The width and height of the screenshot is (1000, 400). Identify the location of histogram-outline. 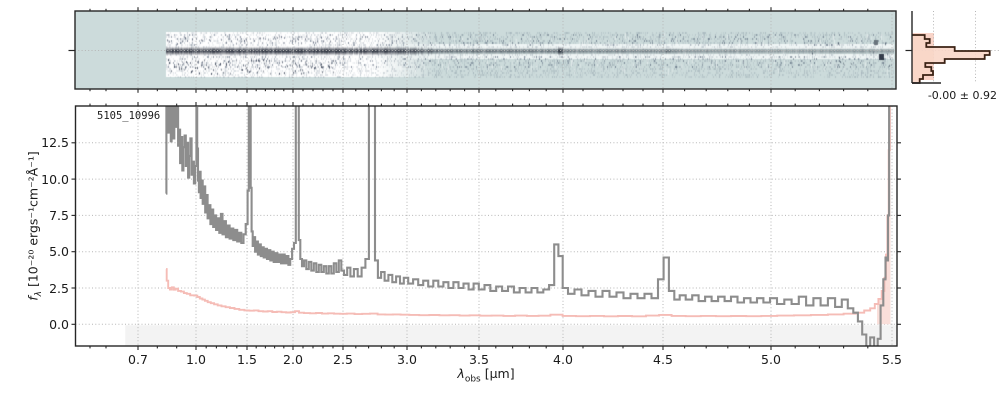
(951, 59).